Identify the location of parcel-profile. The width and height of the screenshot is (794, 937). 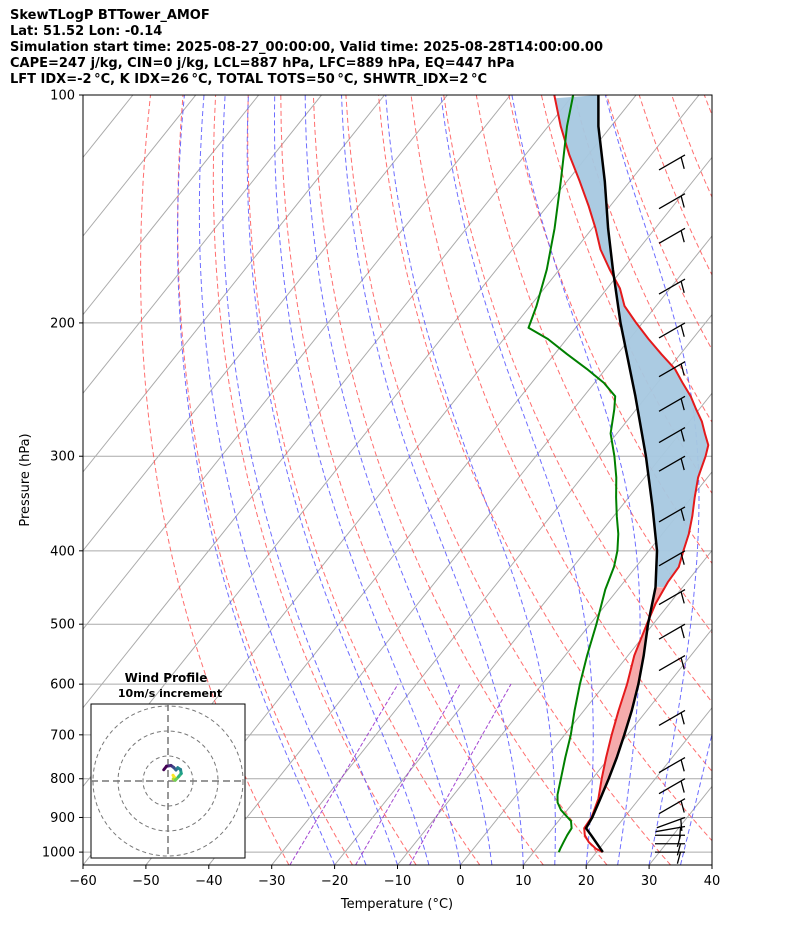
(621, 474).